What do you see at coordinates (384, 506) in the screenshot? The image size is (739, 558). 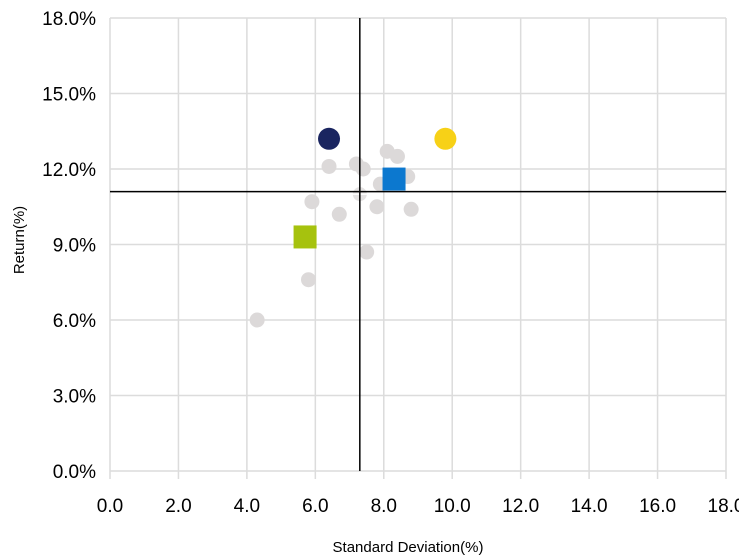 I see `x-tick-label: 8.0` at bounding box center [384, 506].